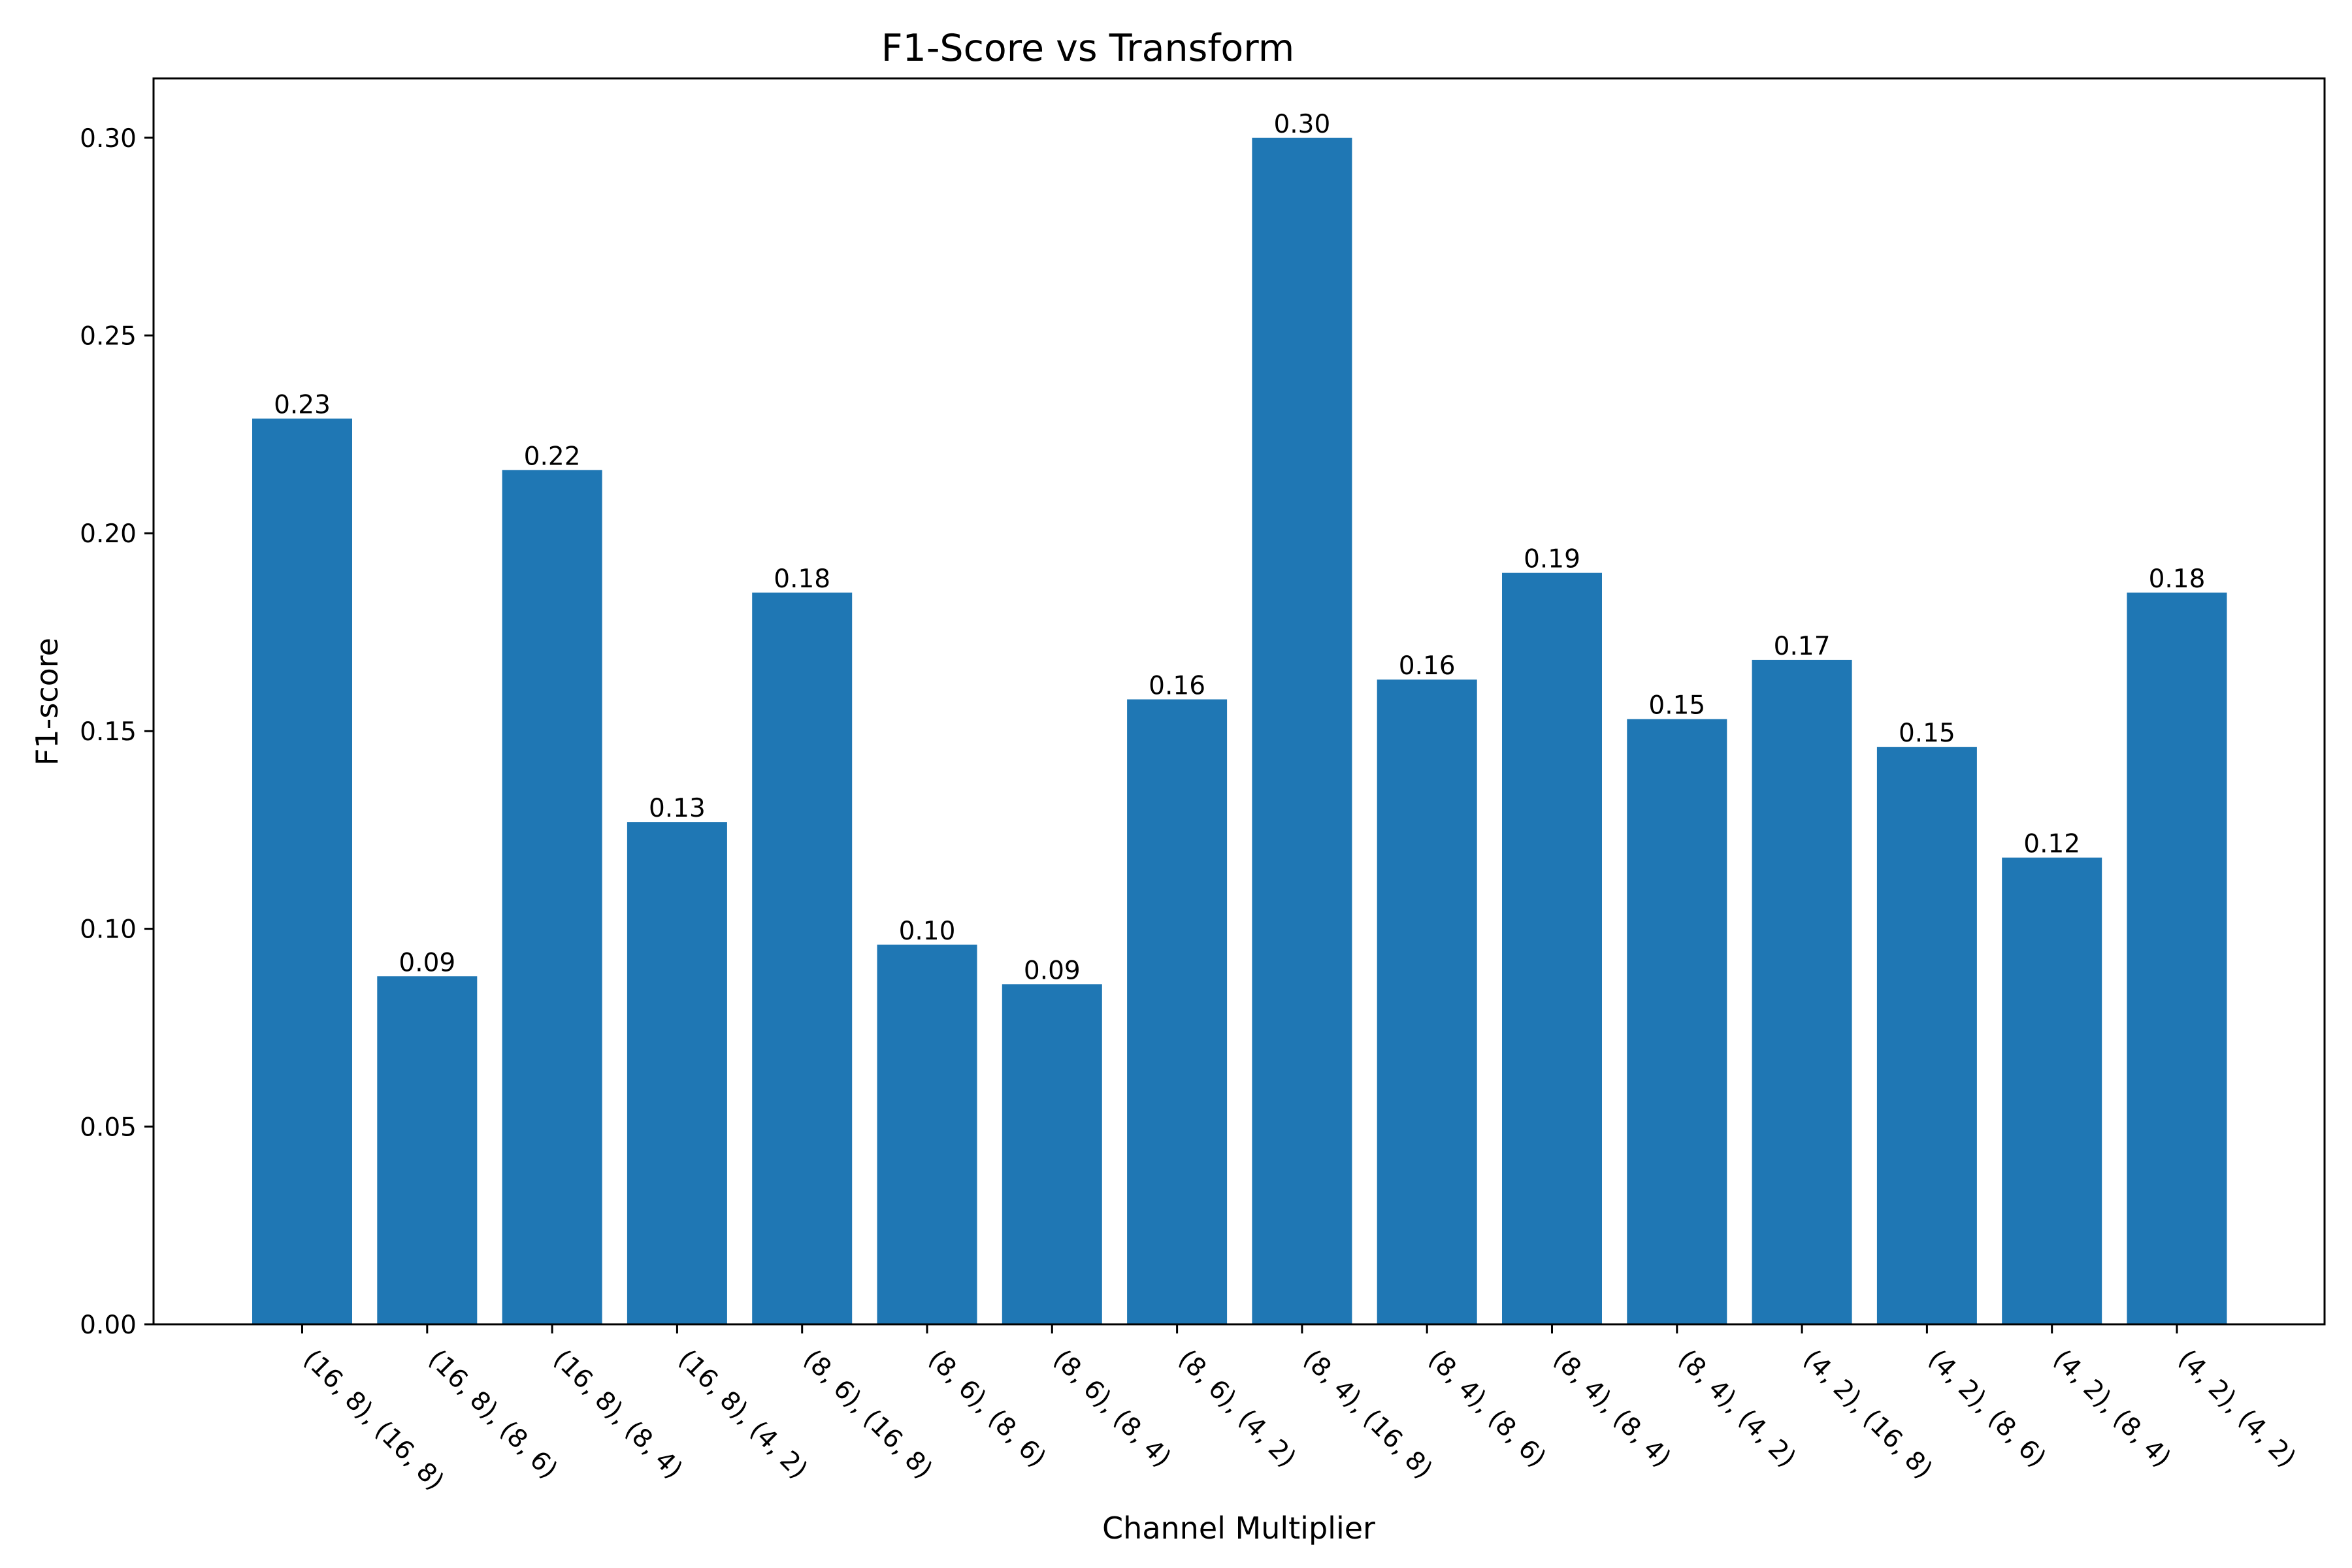  Describe the element at coordinates (677, 808) in the screenshot. I see `bar-value-label: 0.13` at that location.